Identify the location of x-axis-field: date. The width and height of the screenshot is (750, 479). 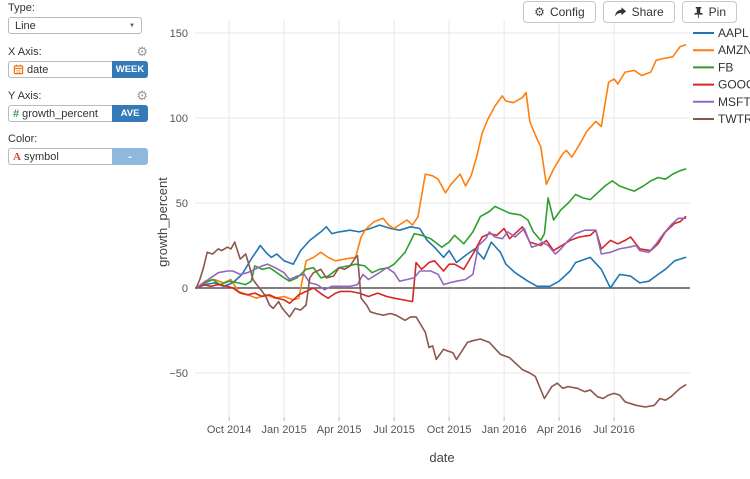
(60, 69).